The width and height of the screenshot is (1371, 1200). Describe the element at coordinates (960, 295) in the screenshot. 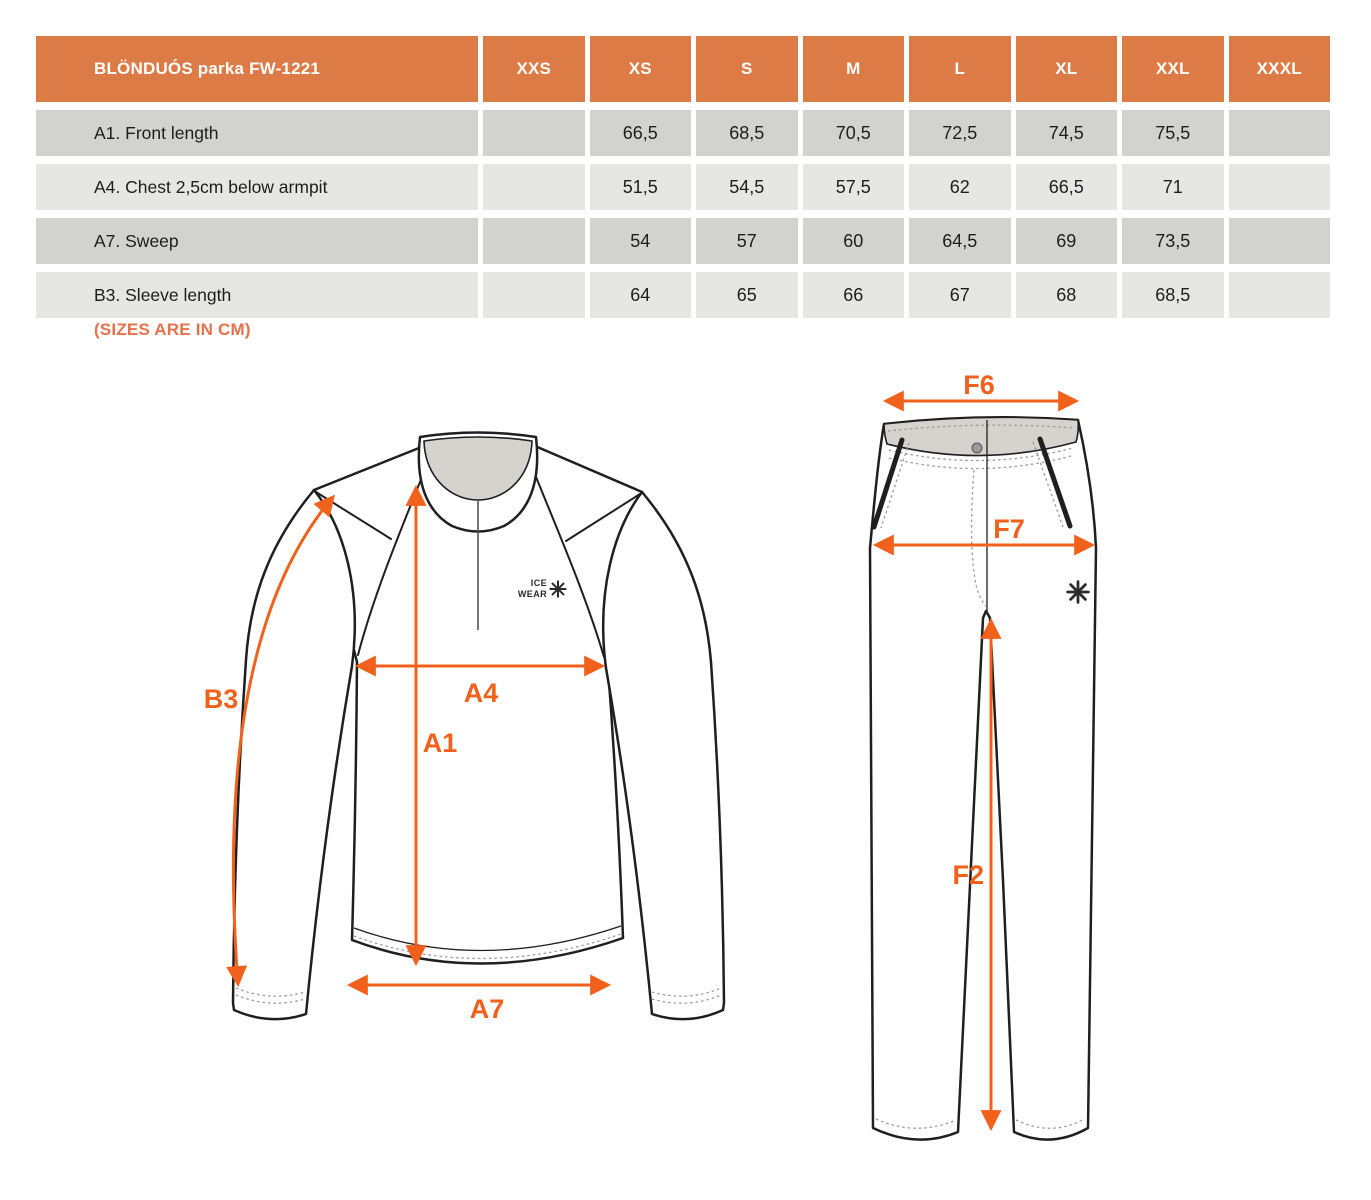

I see `cell: 67` at that location.